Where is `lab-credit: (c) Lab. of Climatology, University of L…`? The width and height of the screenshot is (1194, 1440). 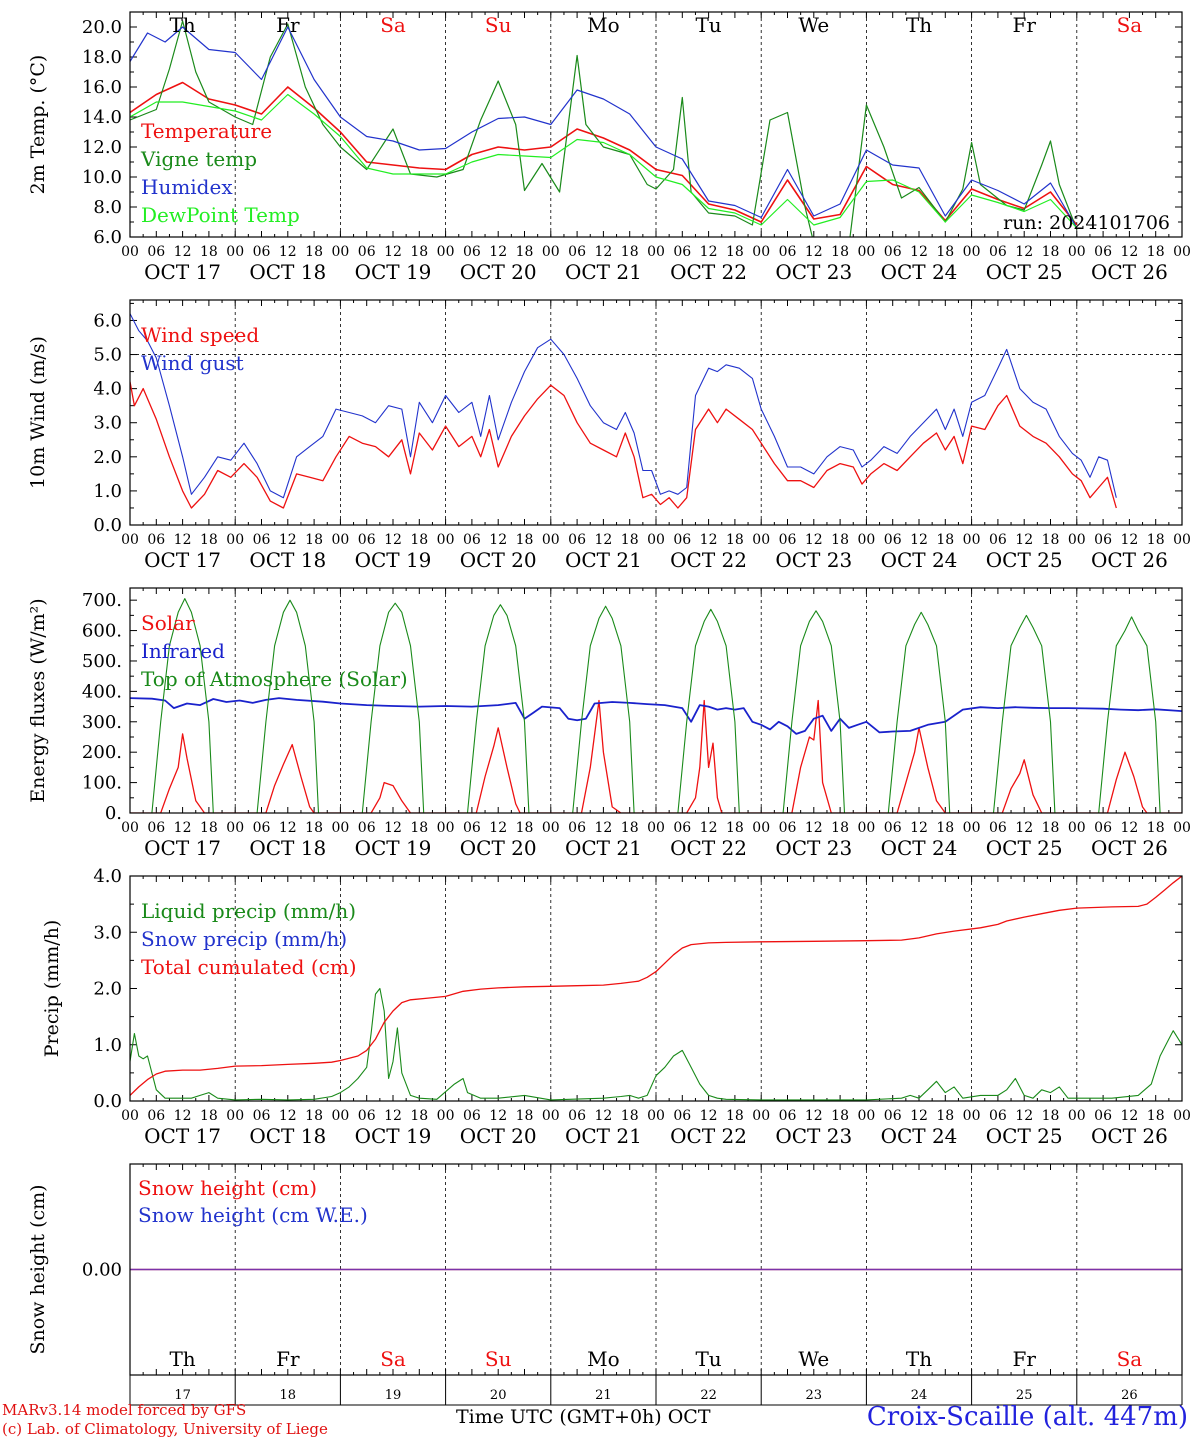 lab-credit: (c) Lab. of Climatology, University of L… is located at coordinates (165, 1429).